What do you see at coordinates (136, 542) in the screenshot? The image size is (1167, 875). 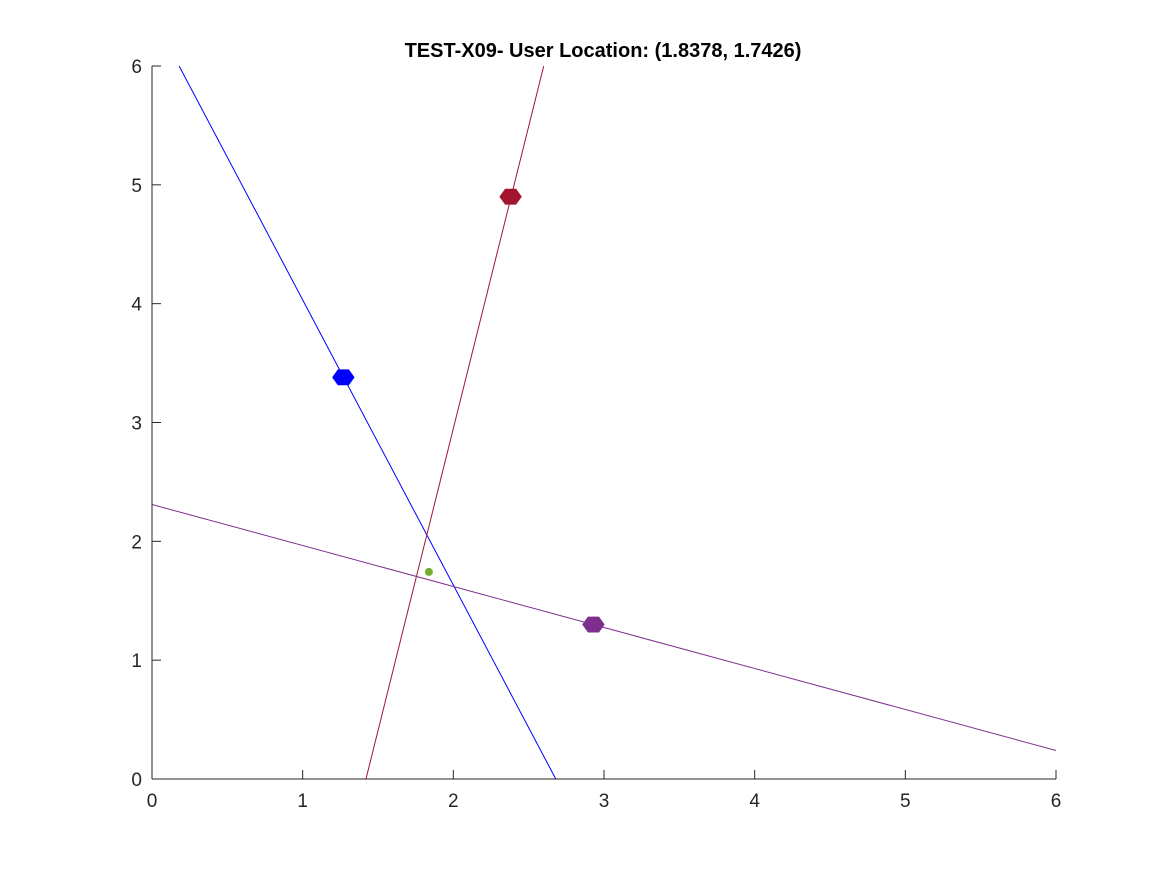 I see `y-tick-label: 2` at bounding box center [136, 542].